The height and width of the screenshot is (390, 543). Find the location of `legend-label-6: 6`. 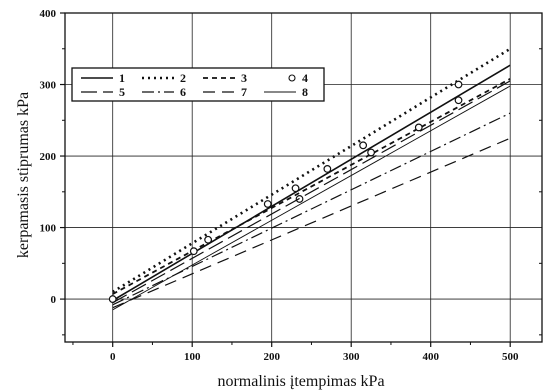

legend-label-6: 6 is located at coordinates (183, 92).